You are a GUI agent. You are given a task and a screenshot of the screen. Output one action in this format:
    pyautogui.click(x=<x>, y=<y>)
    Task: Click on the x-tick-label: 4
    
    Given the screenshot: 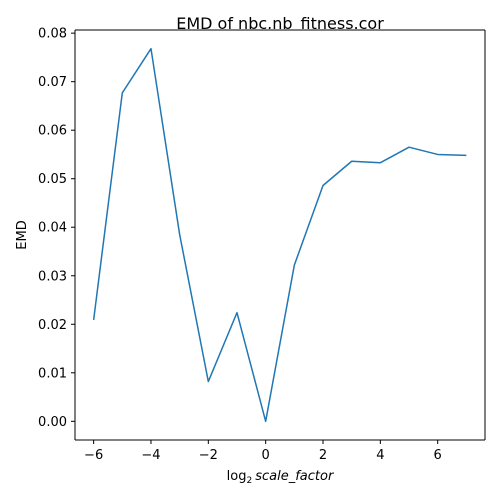 What is the action you would take?
    pyautogui.click(x=380, y=455)
    